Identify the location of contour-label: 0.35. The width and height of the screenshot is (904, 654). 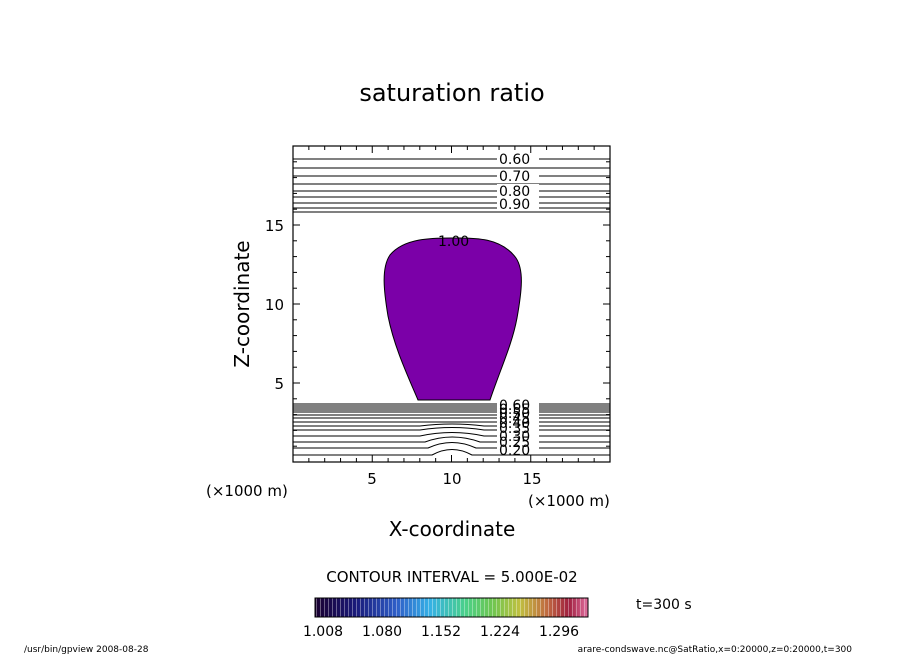
(514, 429).